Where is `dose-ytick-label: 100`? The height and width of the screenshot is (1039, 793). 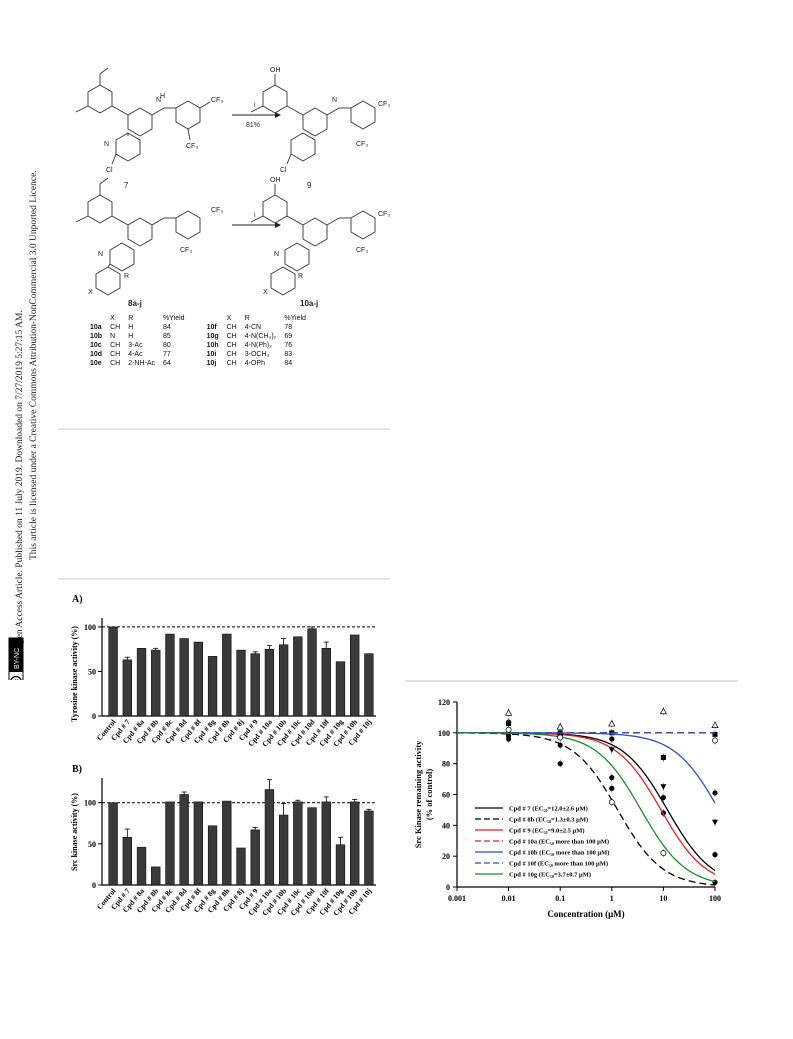
dose-ytick-label: 100 is located at coordinates (444, 733).